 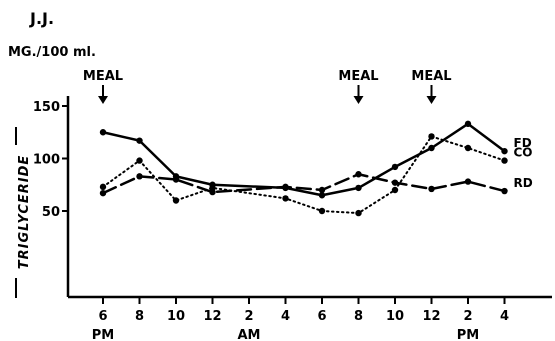 I want to click on x-ticks: 6 8 10 12 2 4 6 8 10 12 2 4 PM AM PM, so click(x=300, y=319).